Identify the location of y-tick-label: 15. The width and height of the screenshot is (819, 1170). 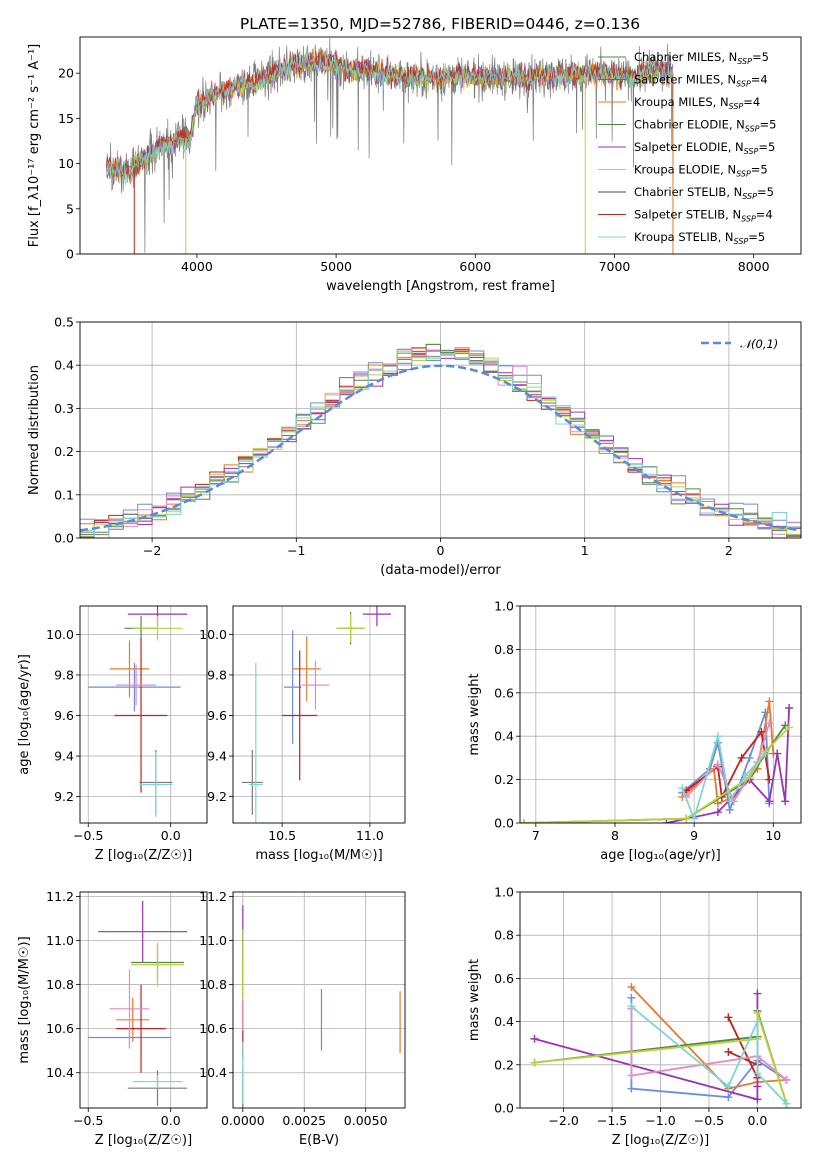
(66, 118).